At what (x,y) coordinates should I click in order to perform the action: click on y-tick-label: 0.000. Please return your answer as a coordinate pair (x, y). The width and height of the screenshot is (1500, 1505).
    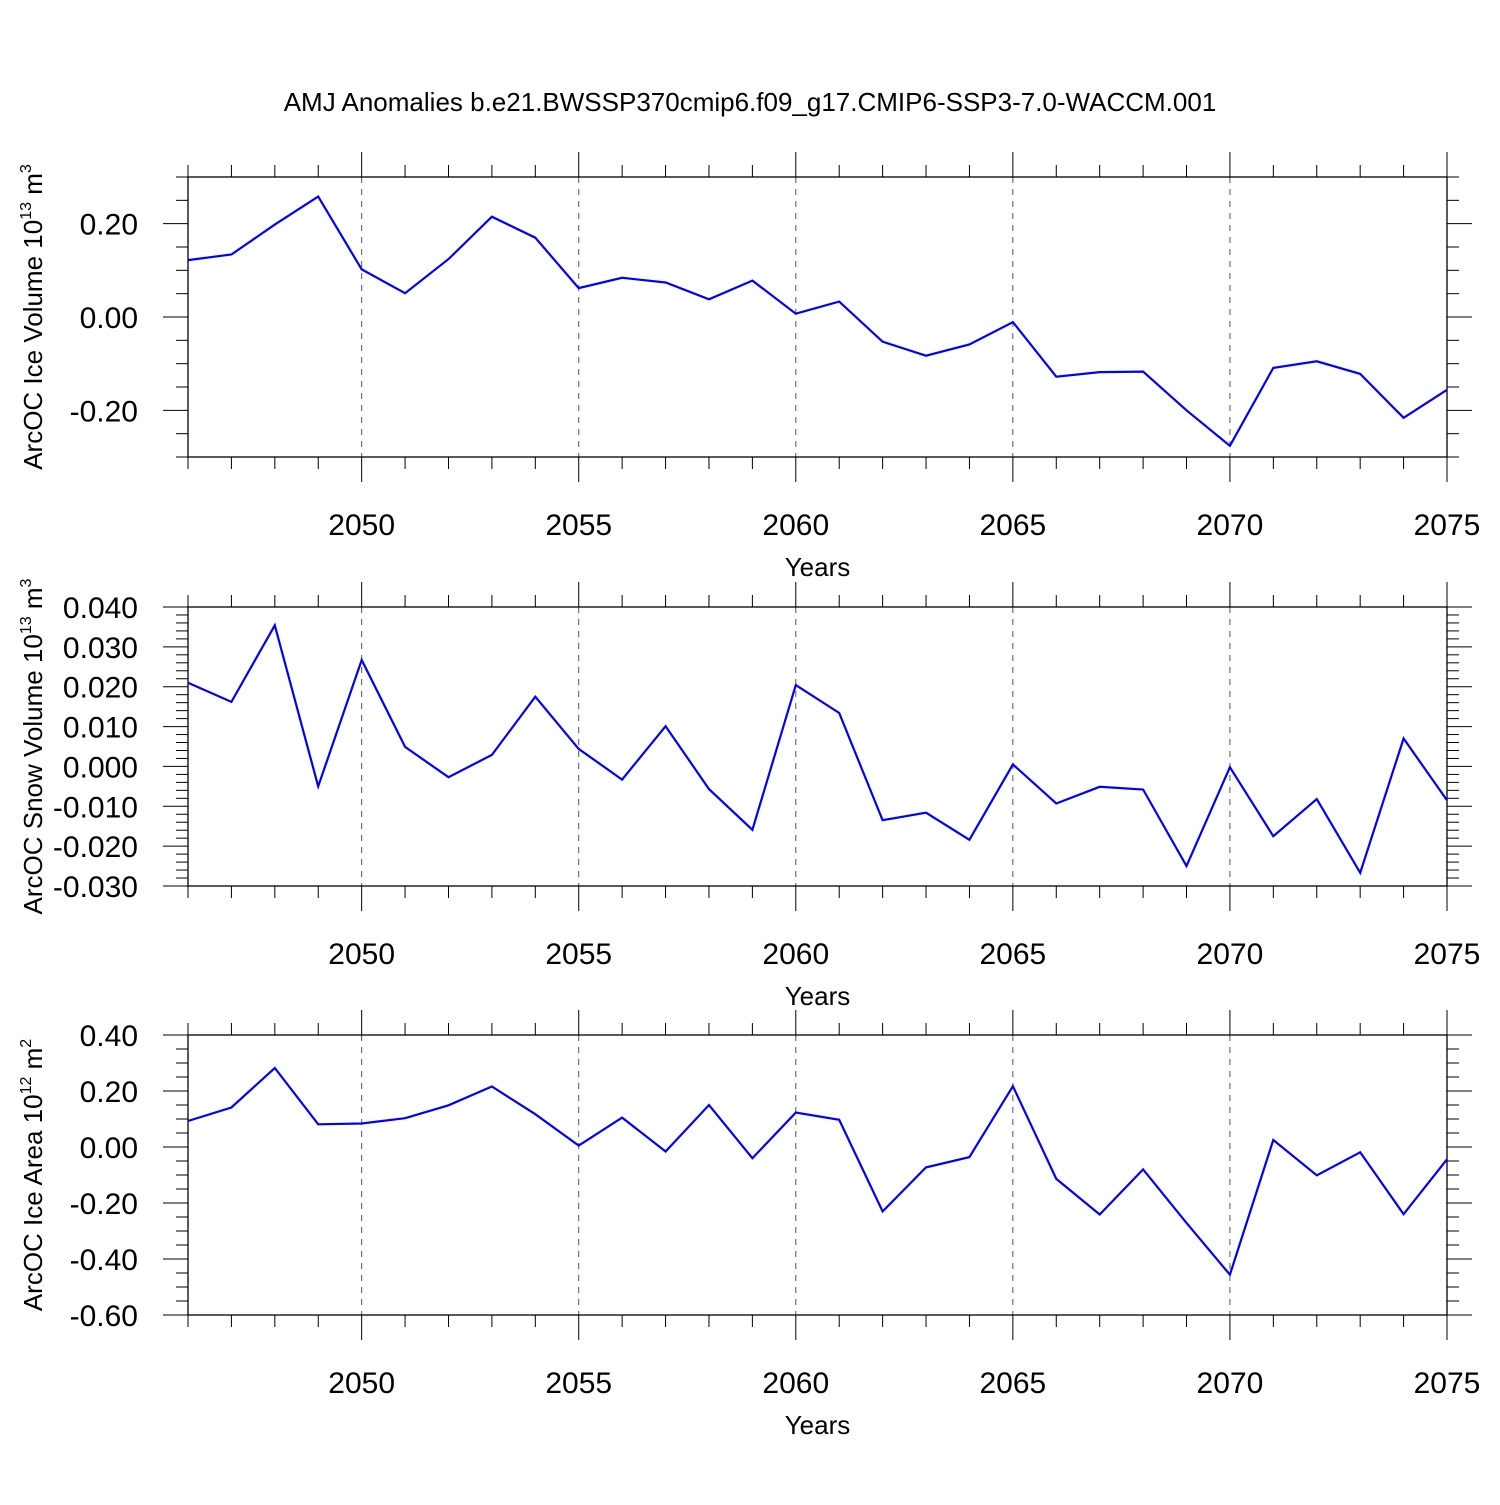
    Looking at the image, I should click on (100, 767).